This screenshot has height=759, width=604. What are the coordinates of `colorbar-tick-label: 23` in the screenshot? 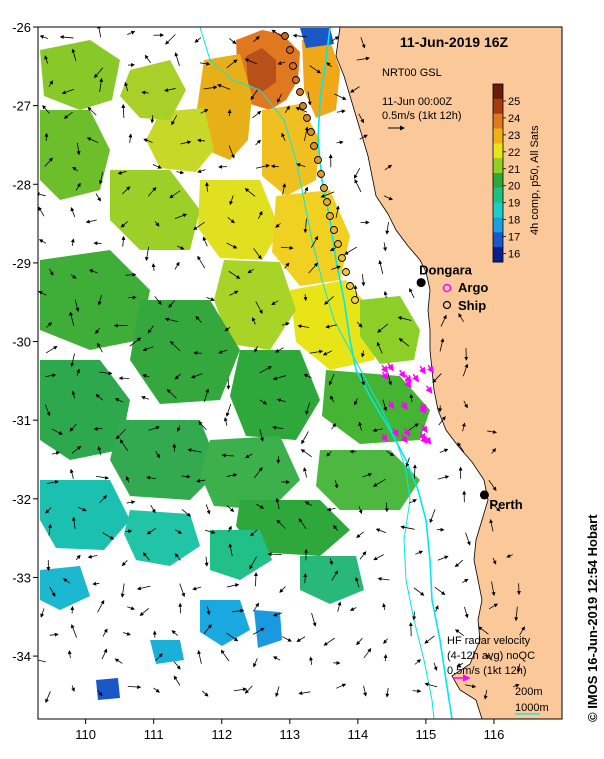 It's located at (514, 136).